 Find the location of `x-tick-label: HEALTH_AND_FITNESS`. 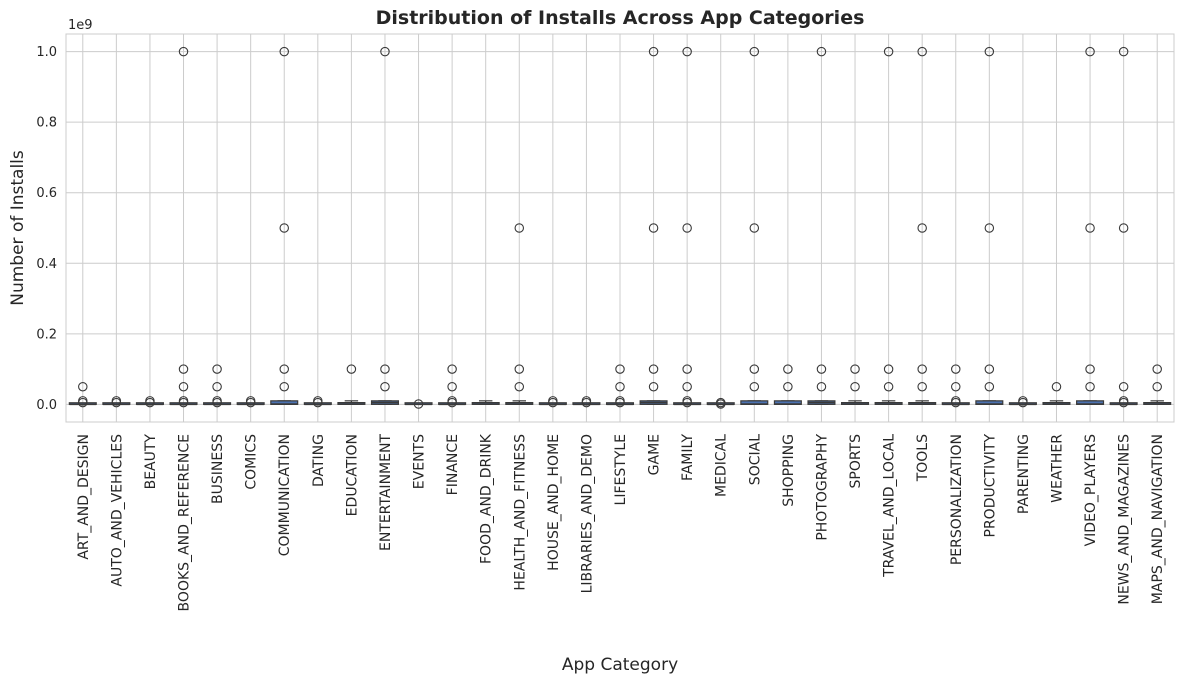

x-tick-label: HEALTH_AND_FITNESS is located at coordinates (520, 512).